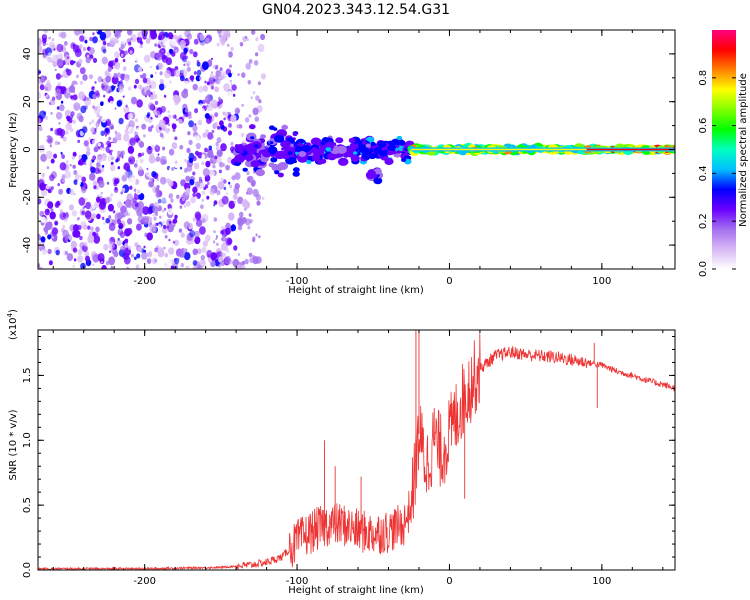  What do you see at coordinates (13, 150) in the screenshot?
I see `spectrogram-y-label: Frequency (Hz)` at bounding box center [13, 150].